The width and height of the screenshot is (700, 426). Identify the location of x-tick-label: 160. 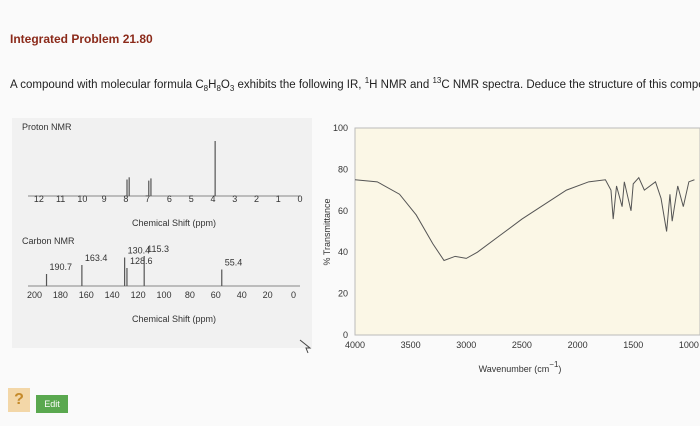
(86, 295).